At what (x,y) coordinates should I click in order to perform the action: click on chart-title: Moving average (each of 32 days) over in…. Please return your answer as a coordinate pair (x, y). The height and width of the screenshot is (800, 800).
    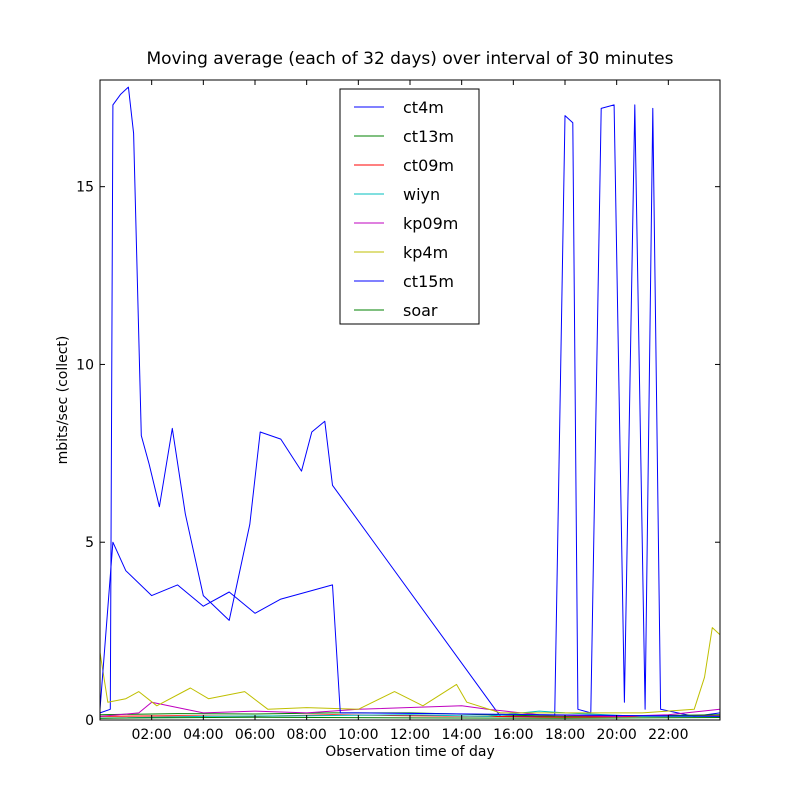
    Looking at the image, I should click on (409, 59).